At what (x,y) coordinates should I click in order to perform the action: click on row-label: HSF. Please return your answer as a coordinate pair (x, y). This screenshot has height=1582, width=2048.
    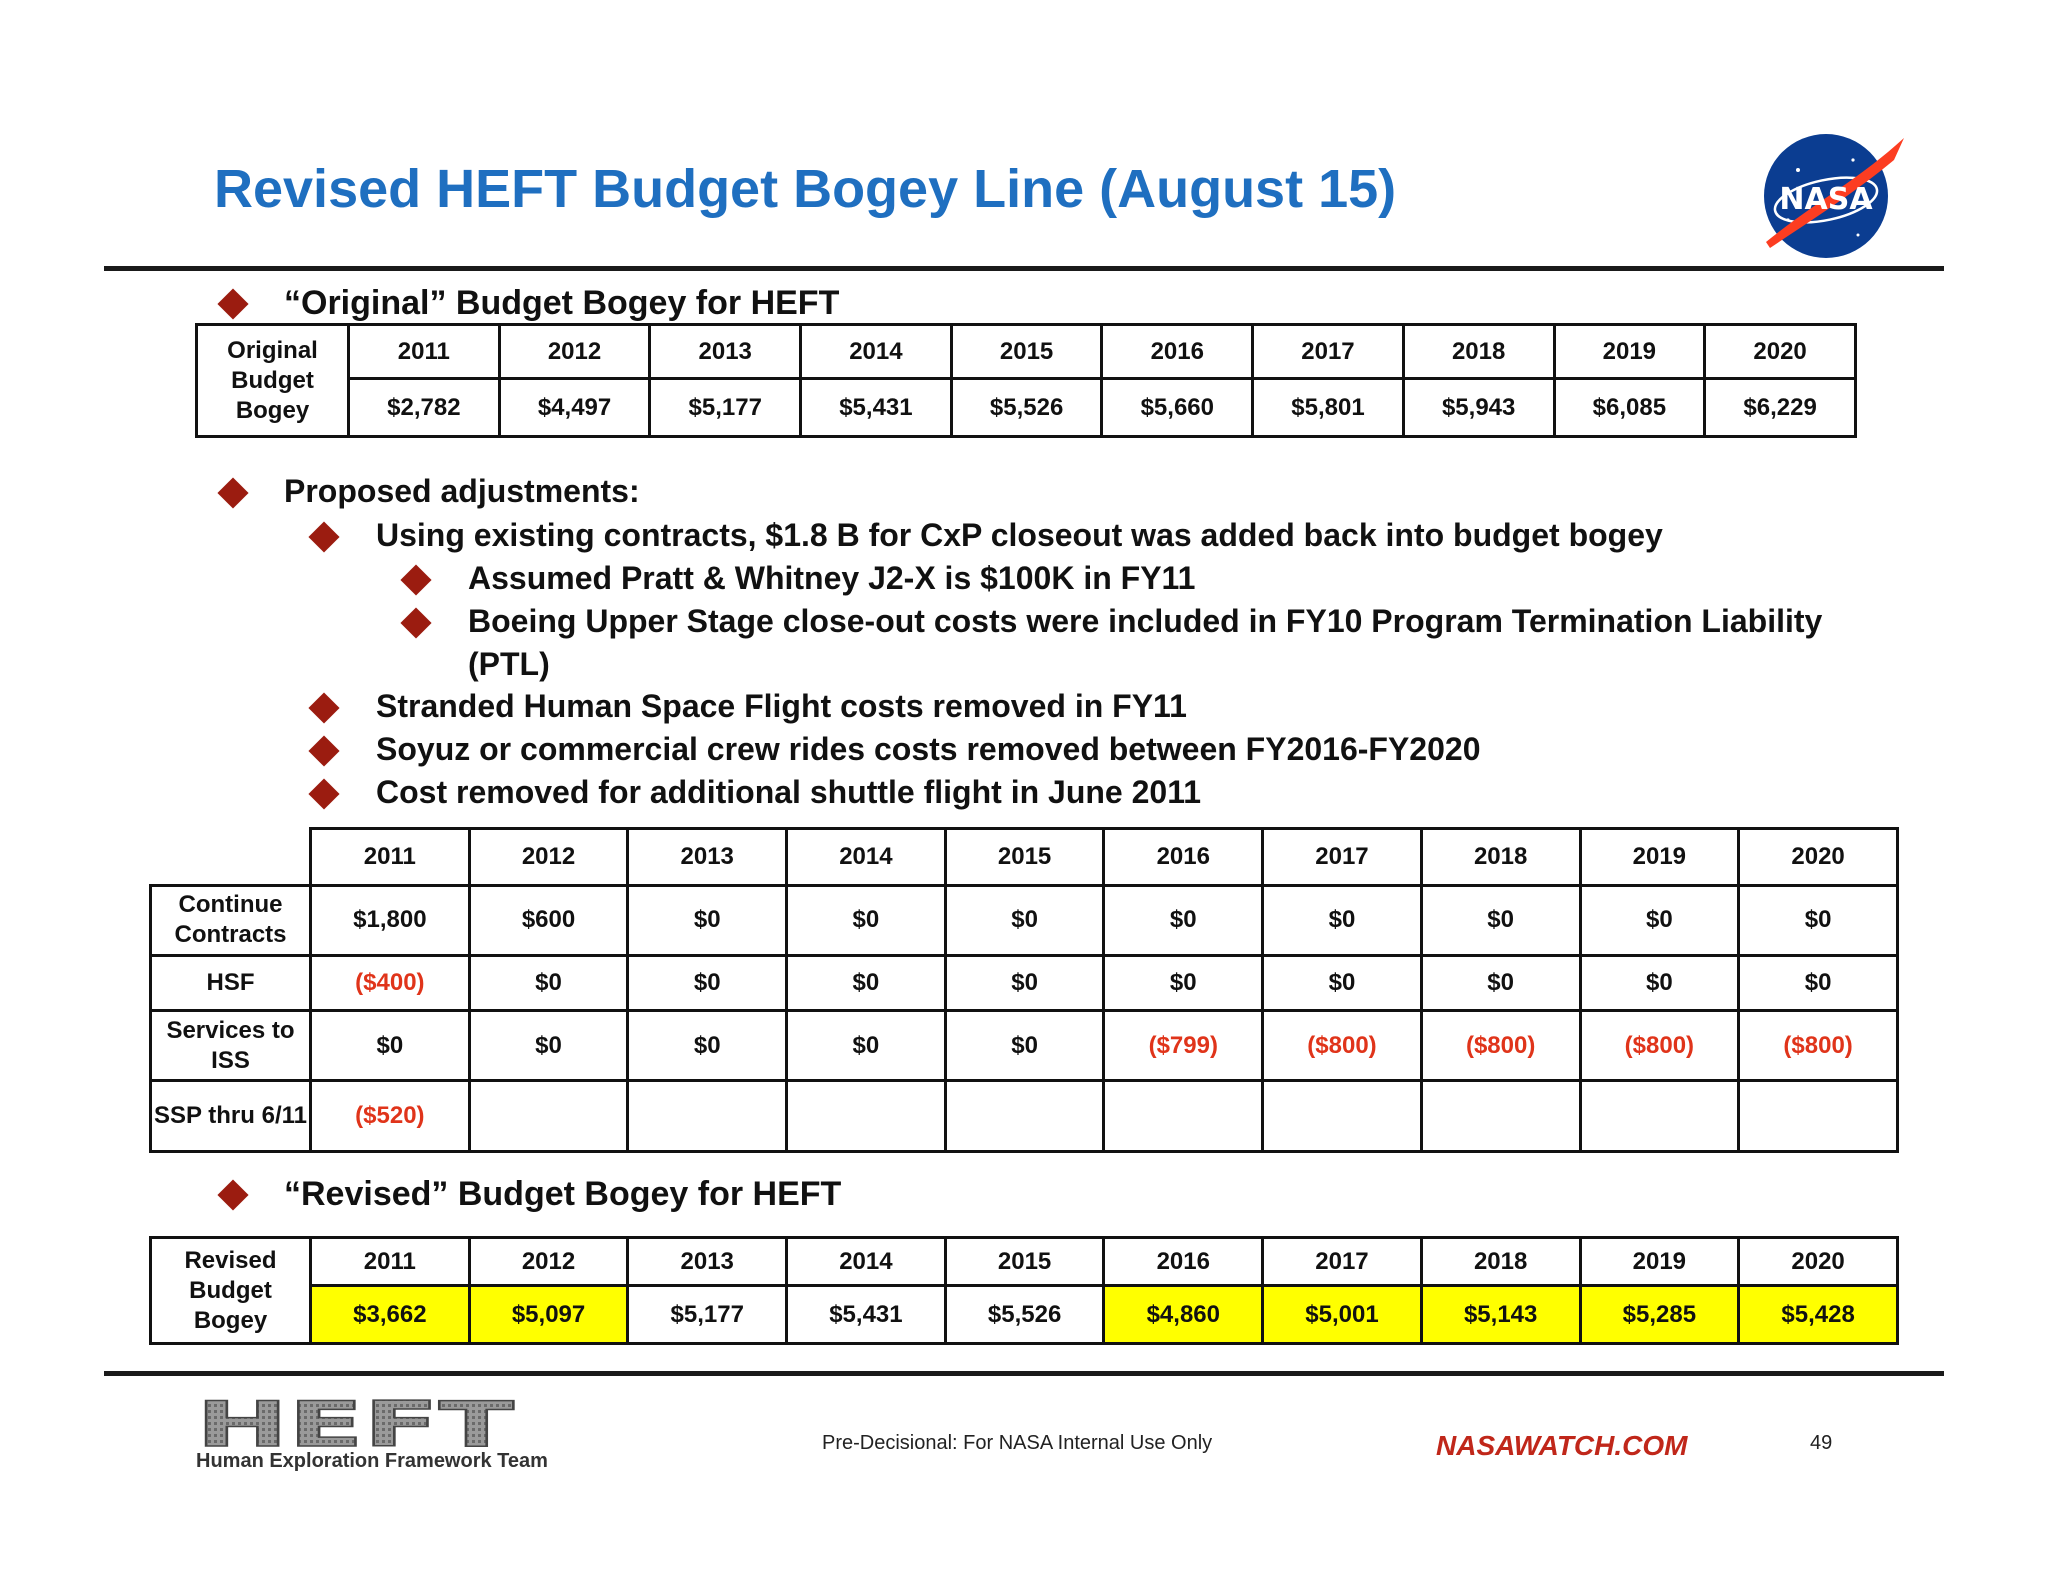
    Looking at the image, I should click on (230, 983).